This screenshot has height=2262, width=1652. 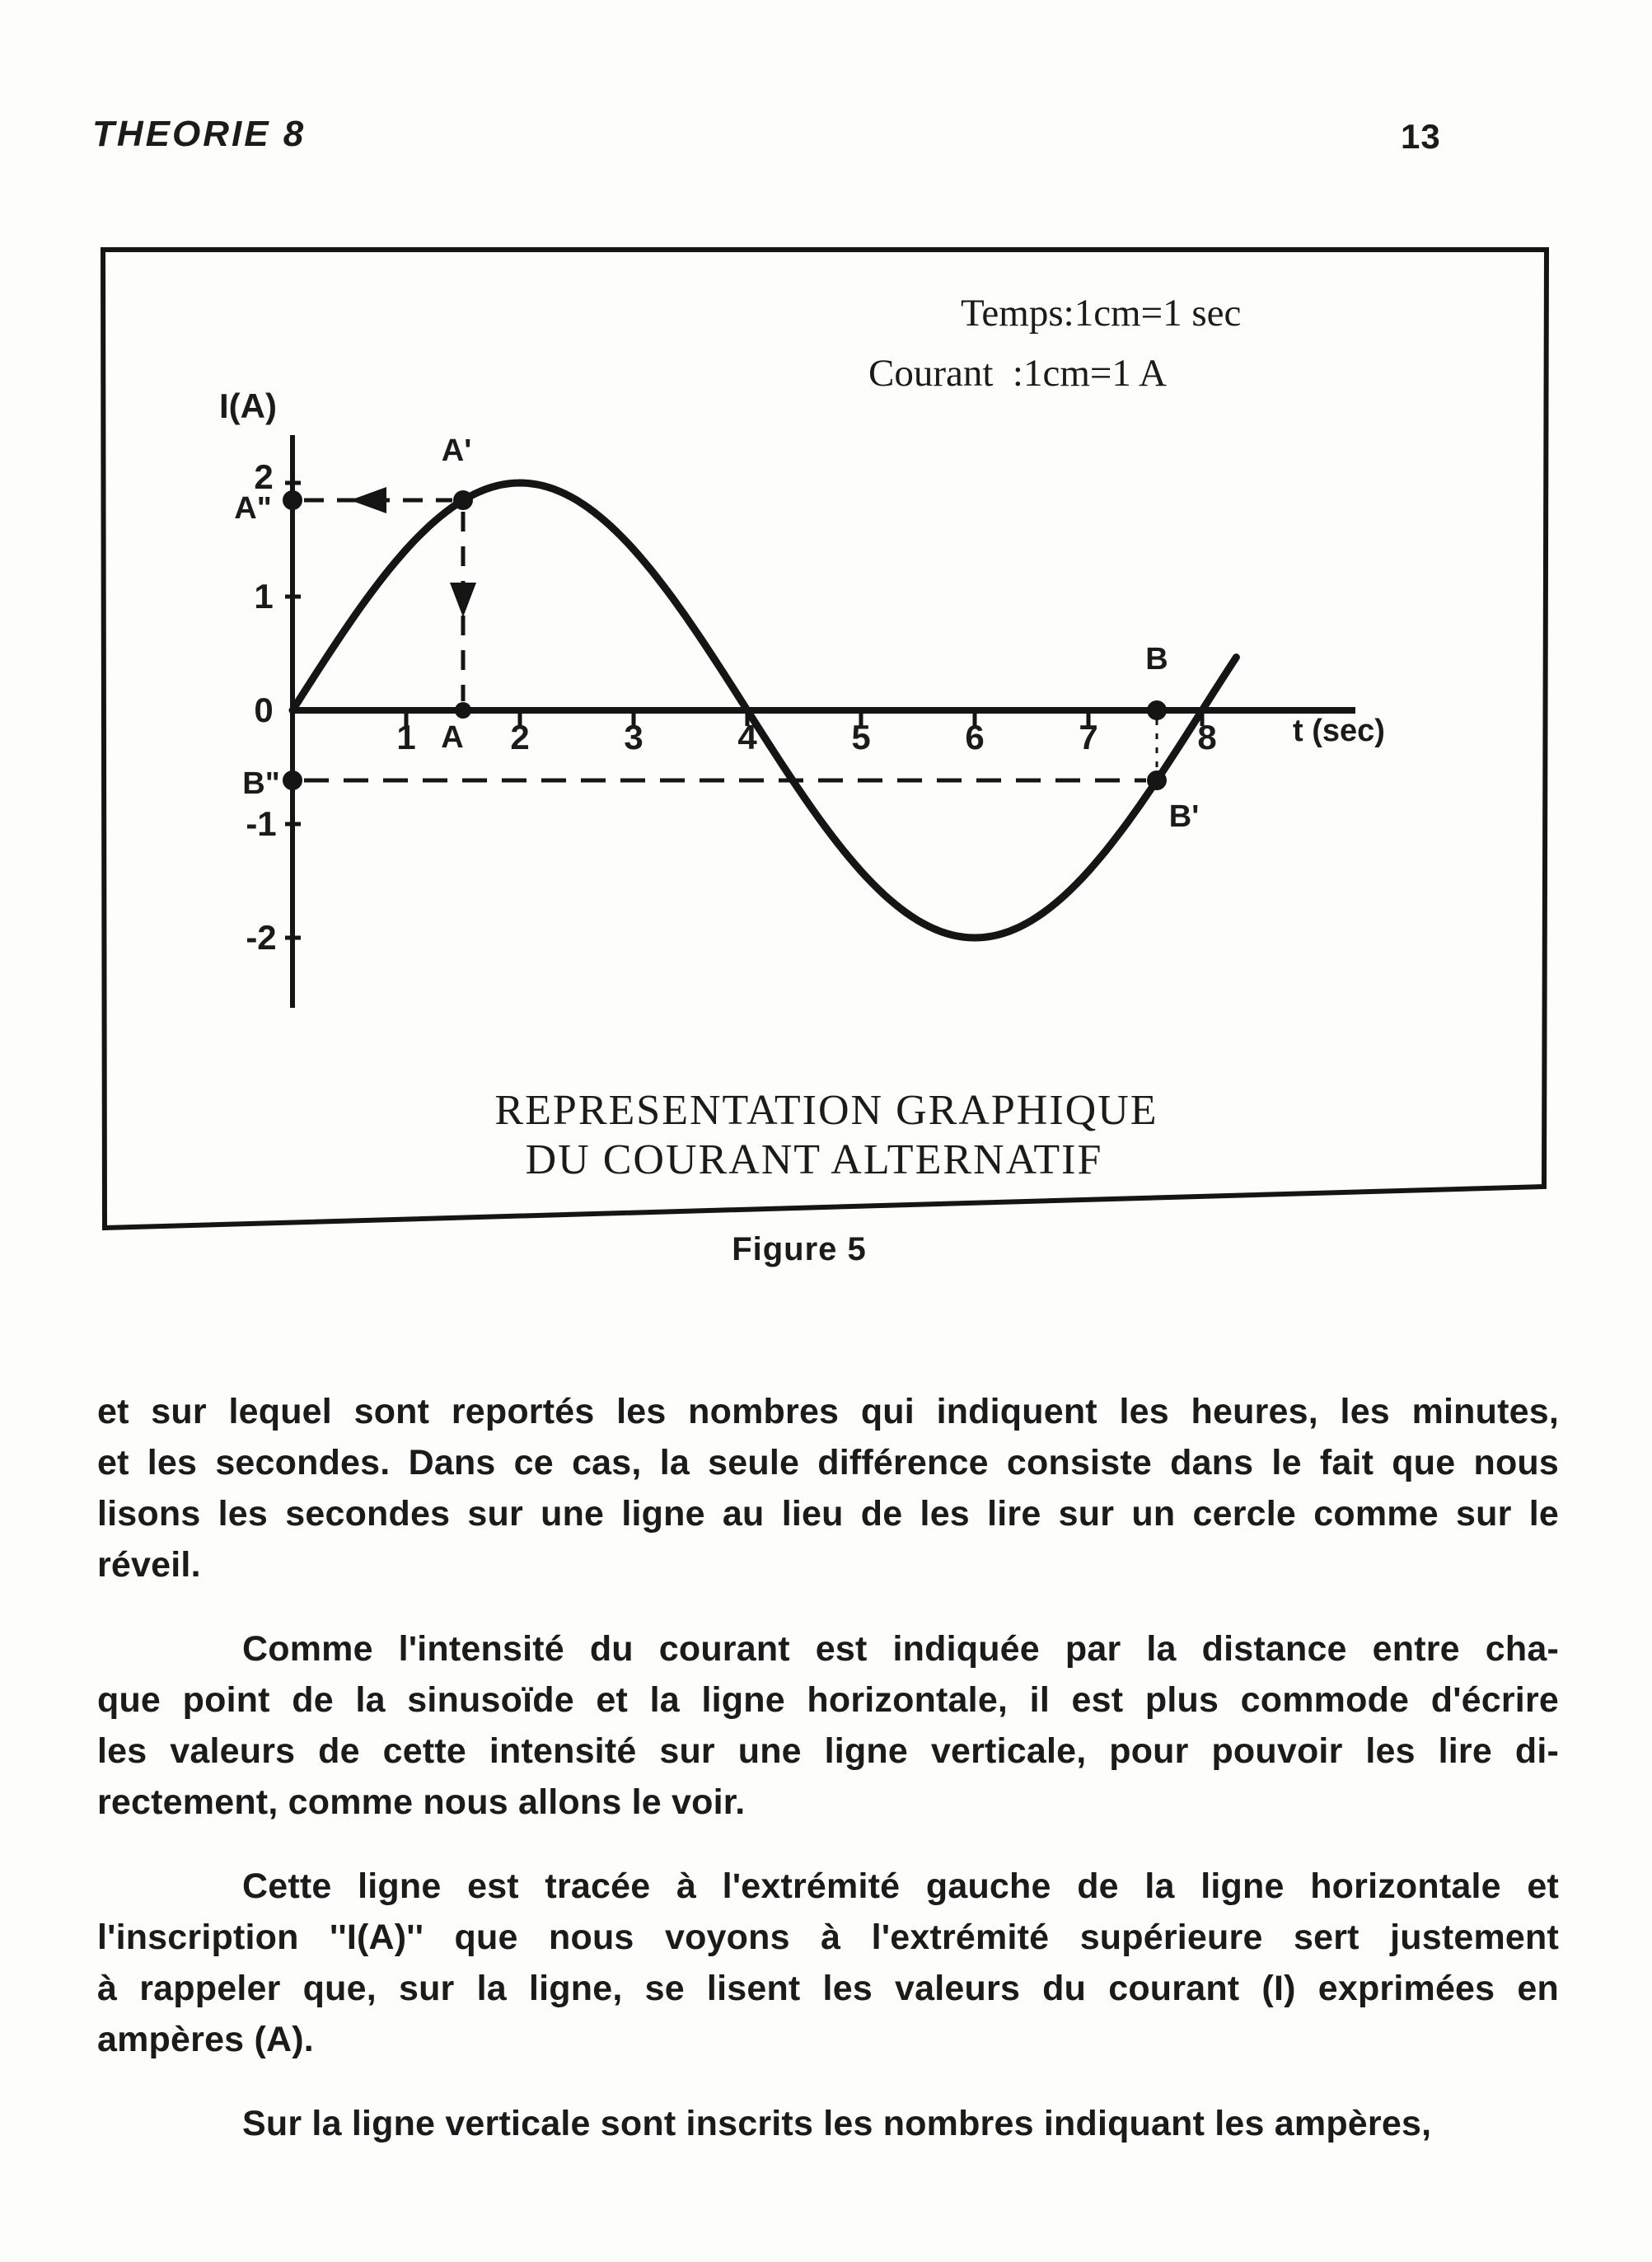 I want to click on y-tick-label: -1, so click(x=261, y=823).